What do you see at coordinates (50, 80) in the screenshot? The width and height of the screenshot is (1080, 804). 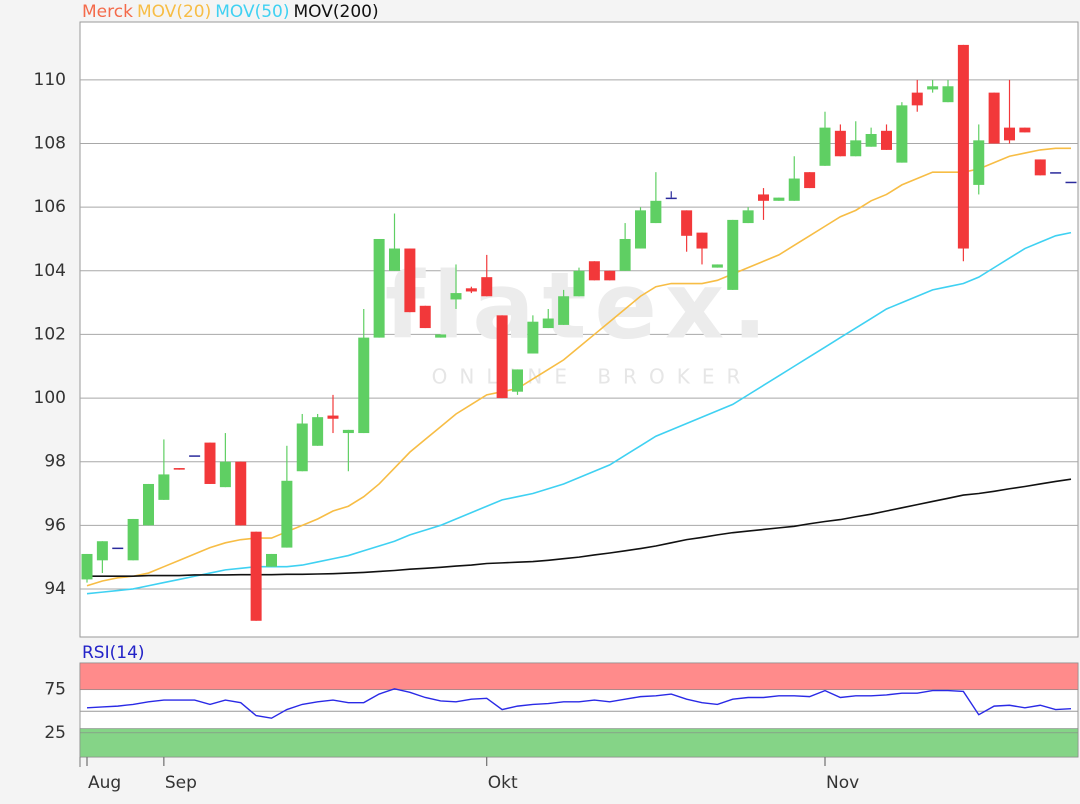 I see `y-tick-label: 110` at bounding box center [50, 80].